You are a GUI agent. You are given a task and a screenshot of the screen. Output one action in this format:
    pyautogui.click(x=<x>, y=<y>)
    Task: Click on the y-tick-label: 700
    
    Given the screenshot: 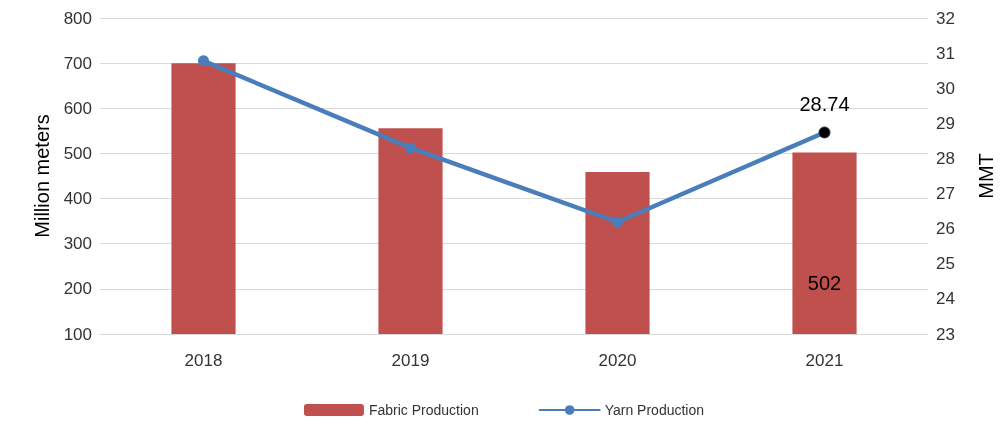 What is the action you would take?
    pyautogui.click(x=77, y=63)
    